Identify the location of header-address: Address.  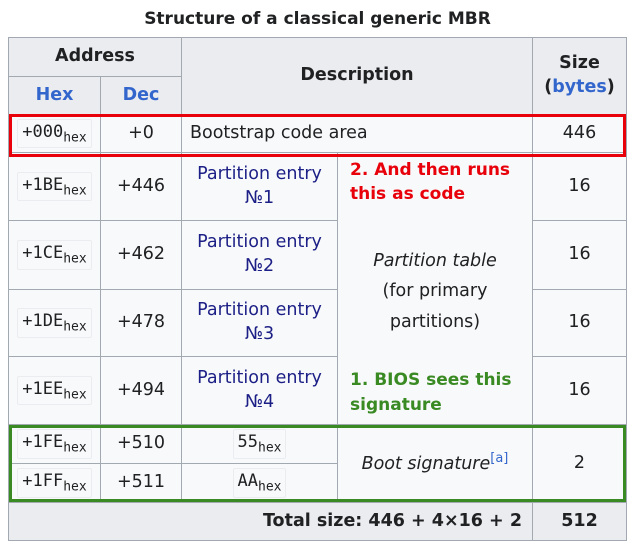
(95, 56).